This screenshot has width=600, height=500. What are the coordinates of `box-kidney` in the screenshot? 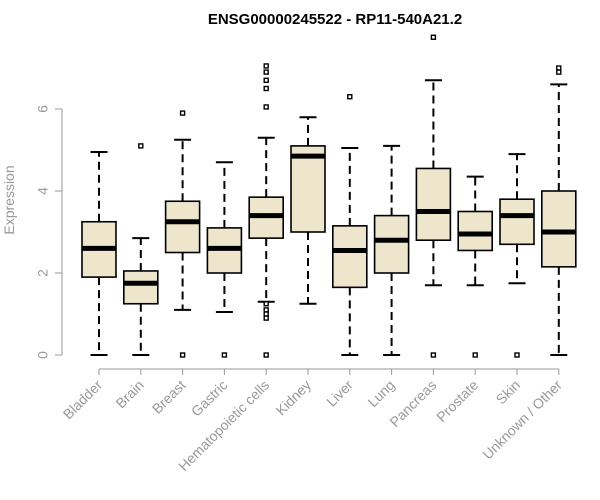 It's located at (308, 210).